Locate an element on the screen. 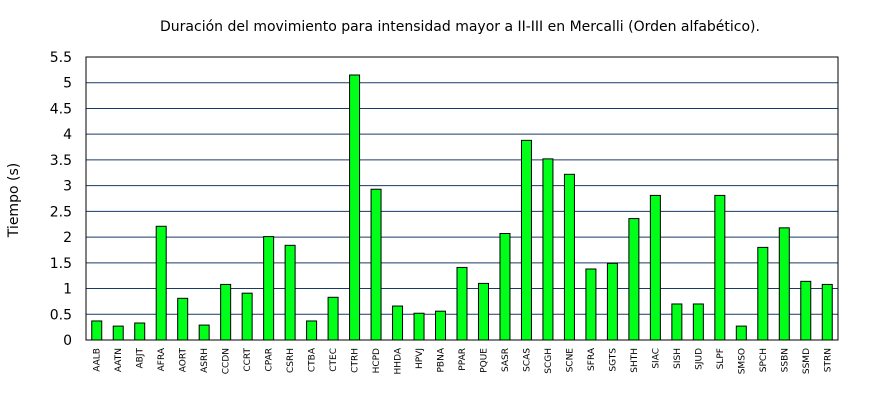  y-tick-label: 0.5 is located at coordinates (61, 315).